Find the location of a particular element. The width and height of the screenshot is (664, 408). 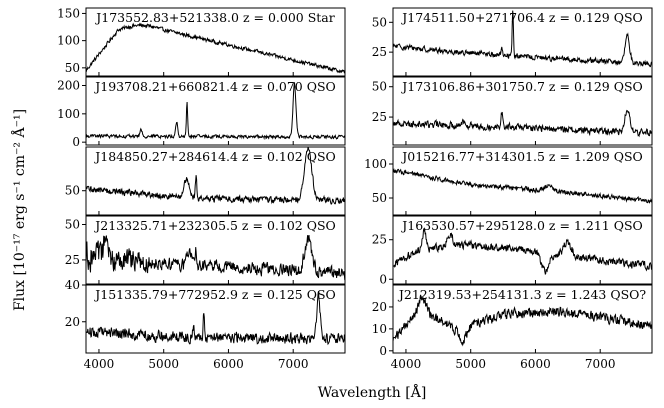

spectrum-panel: 25 50 J213325.71+232305.5 z = 0.102 QSO is located at coordinates (205, 250).